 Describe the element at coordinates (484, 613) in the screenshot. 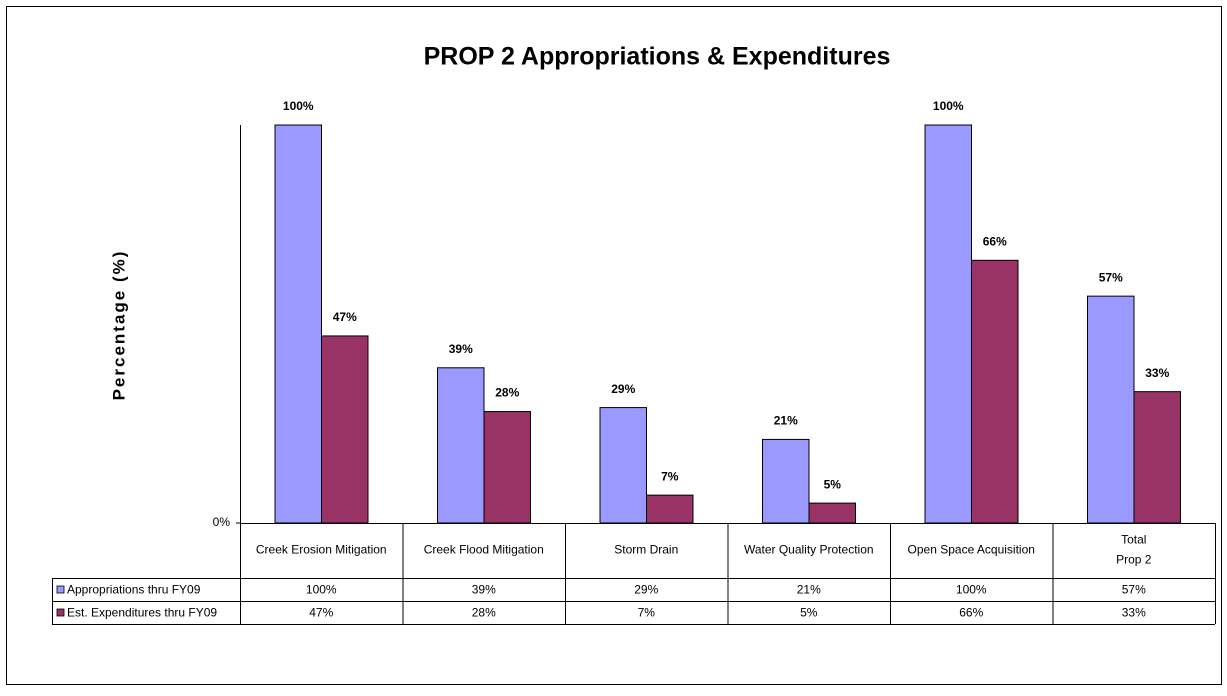

I see `table-cell: 28%` at that location.